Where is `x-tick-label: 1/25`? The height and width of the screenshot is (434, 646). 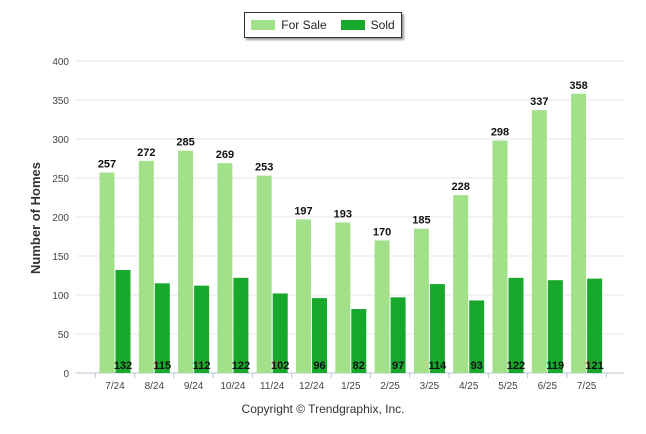
x-tick-label: 1/25 is located at coordinates (351, 386).